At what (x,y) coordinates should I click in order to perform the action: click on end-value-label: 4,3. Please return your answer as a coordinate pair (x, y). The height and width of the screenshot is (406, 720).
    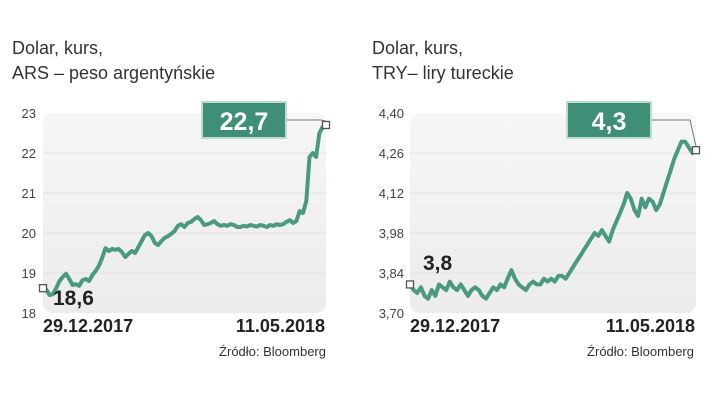
    Looking at the image, I should click on (609, 122).